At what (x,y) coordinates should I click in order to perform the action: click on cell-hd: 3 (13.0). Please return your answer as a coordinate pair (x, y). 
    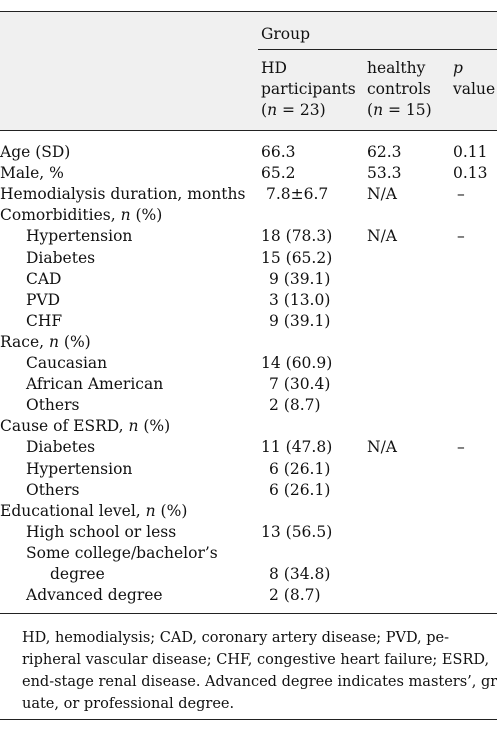
    Looking at the image, I should click on (300, 299).